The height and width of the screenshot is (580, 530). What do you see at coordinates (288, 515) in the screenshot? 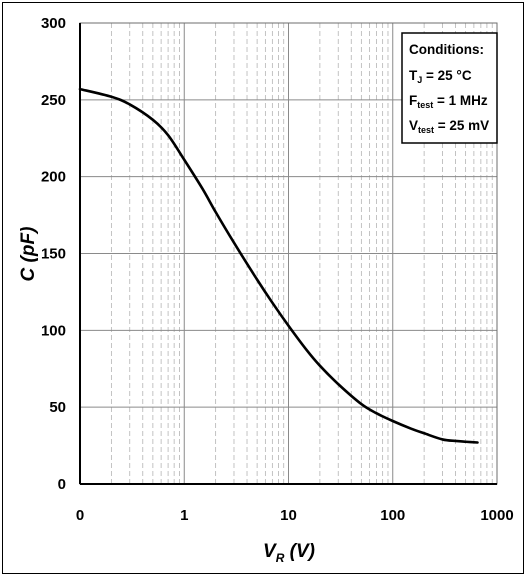
I see `x-tick-label: 10` at bounding box center [288, 515].